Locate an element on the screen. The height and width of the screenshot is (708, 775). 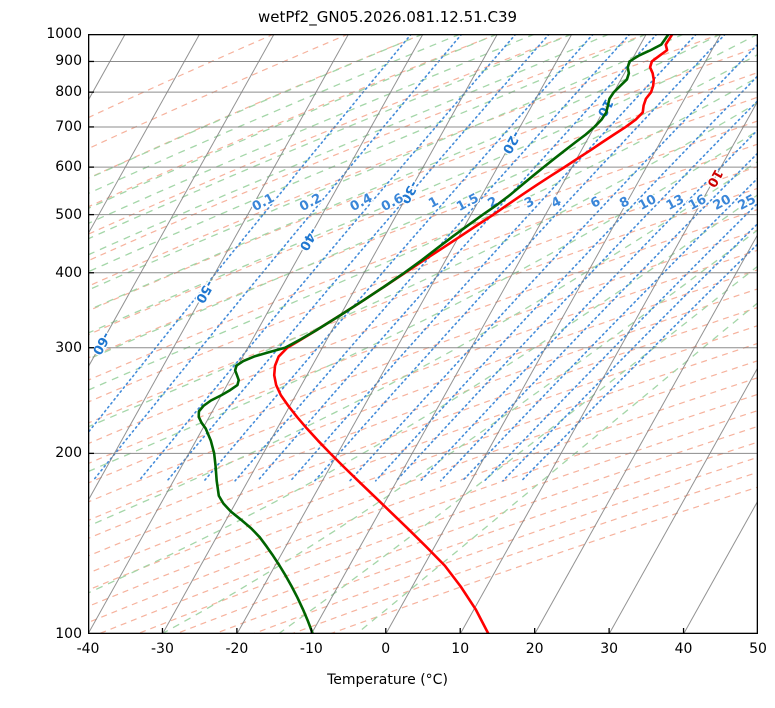
y-tick-label: 200 is located at coordinates (68, 453).